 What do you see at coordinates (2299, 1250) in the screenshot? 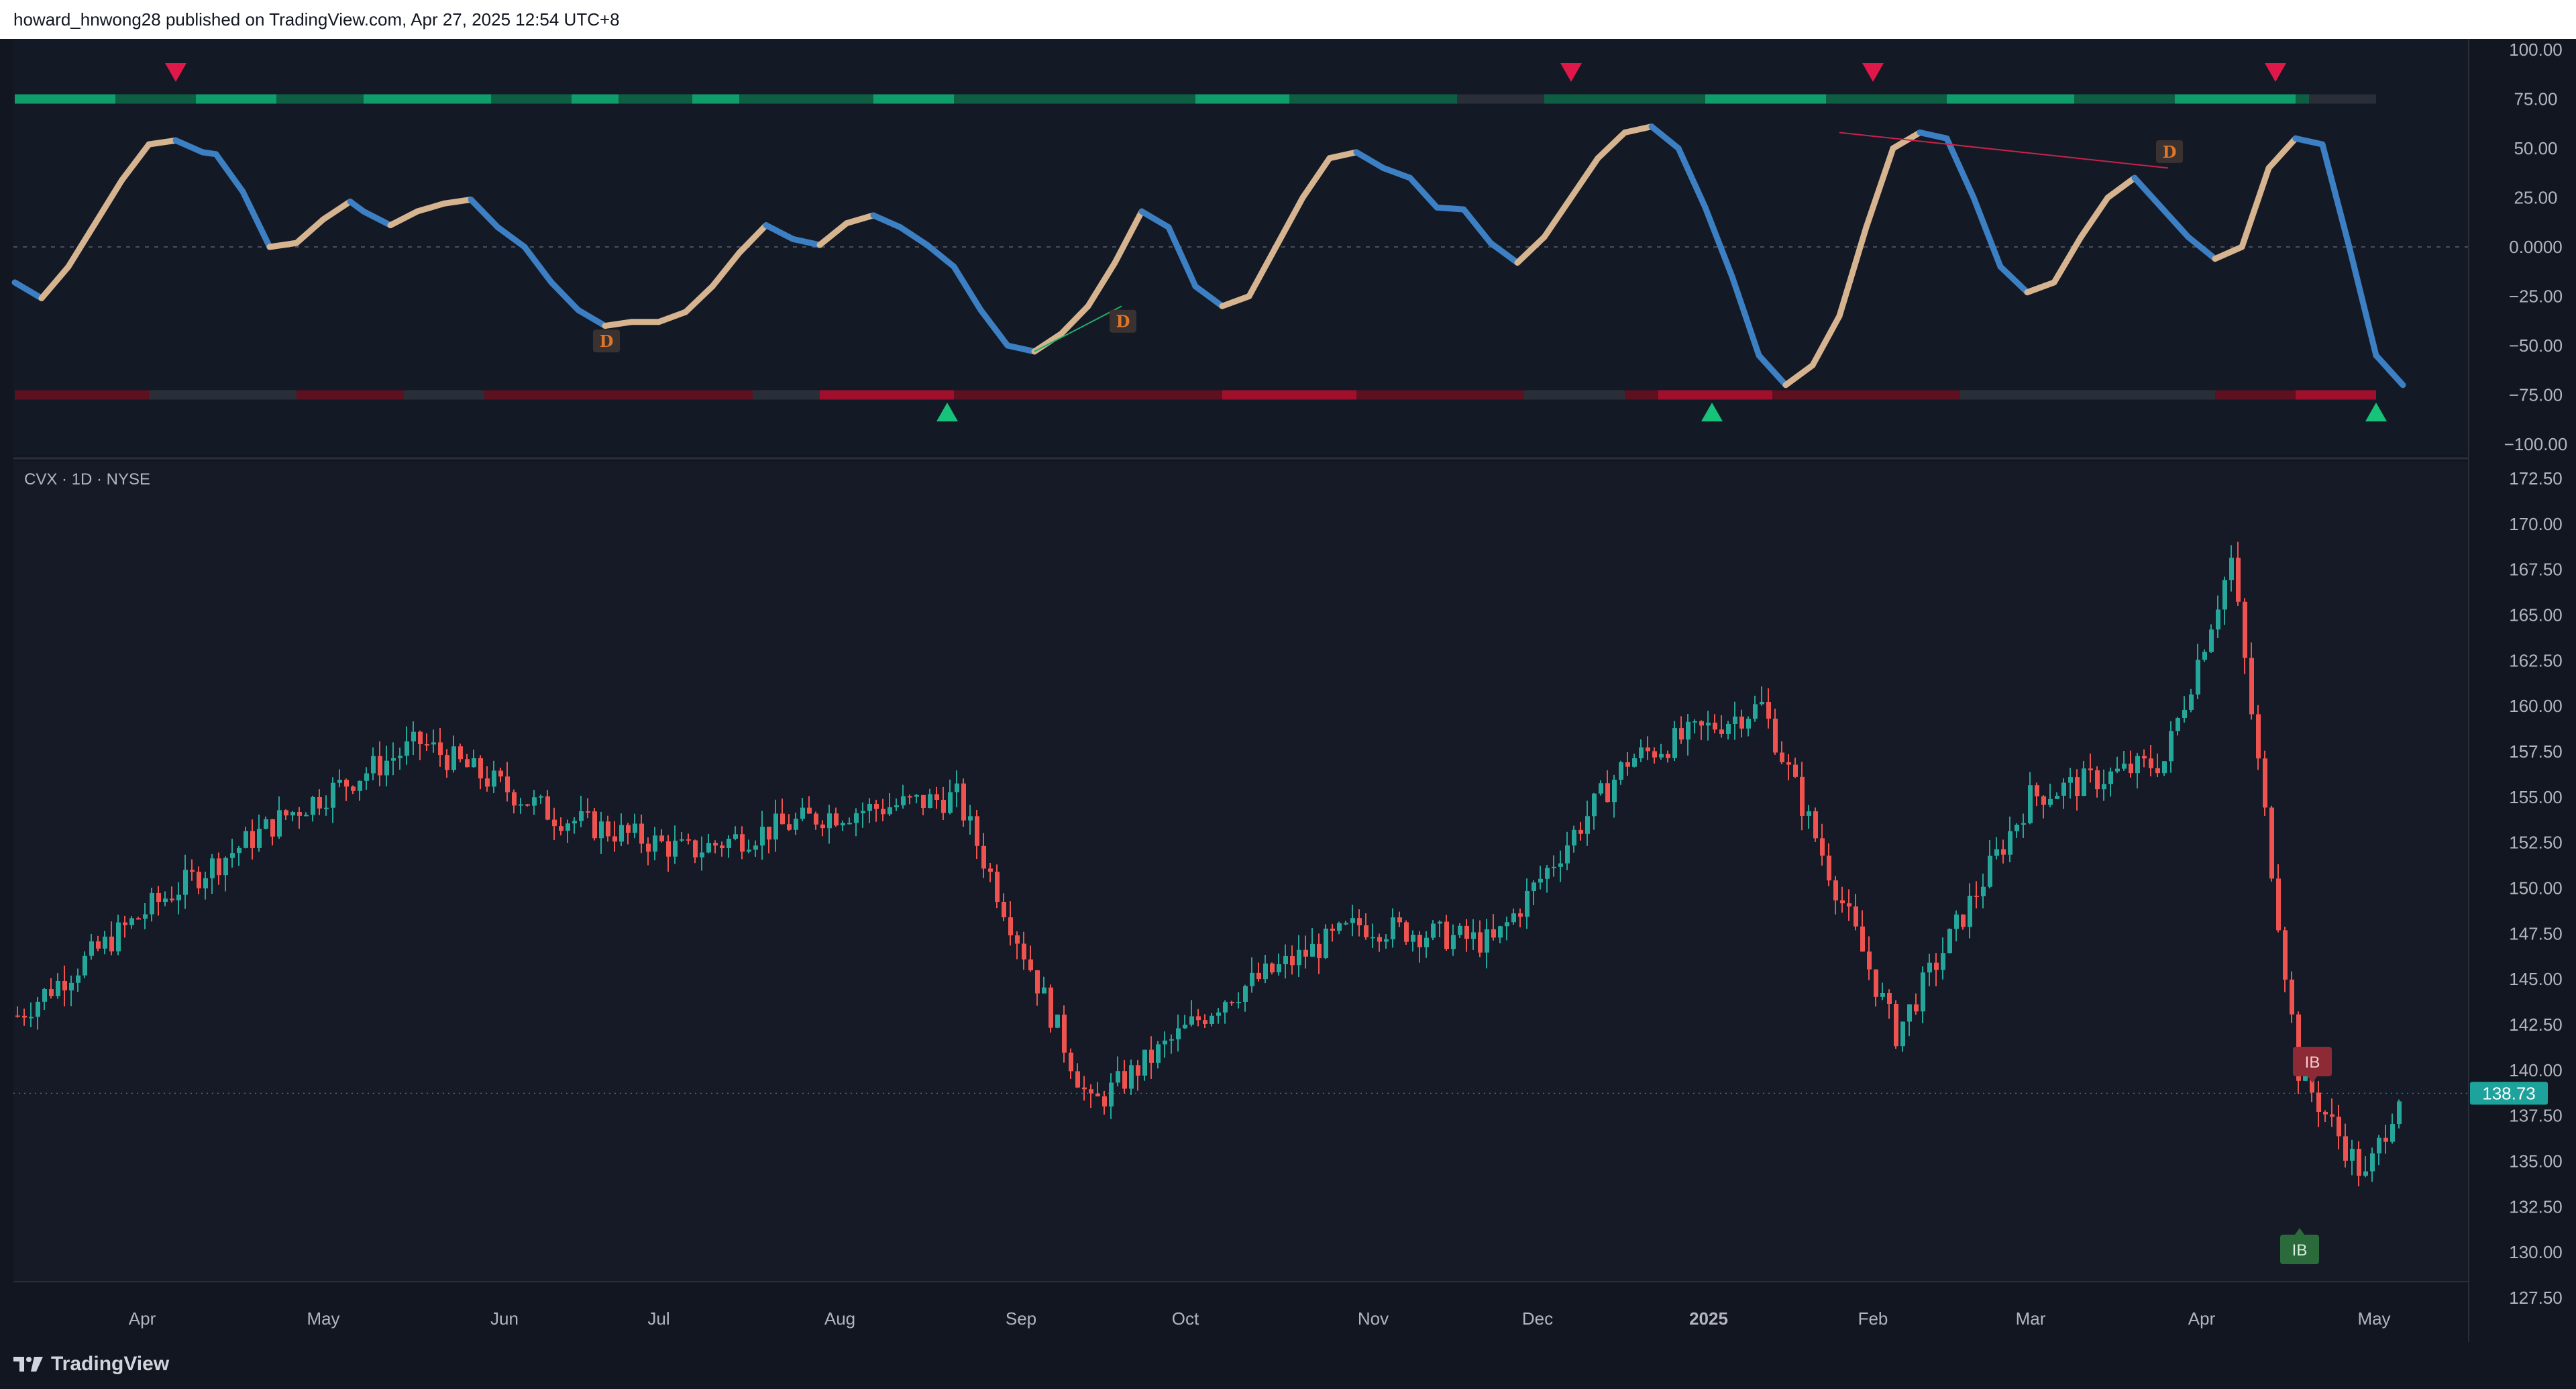
I see `ib-bull-box` at bounding box center [2299, 1250].